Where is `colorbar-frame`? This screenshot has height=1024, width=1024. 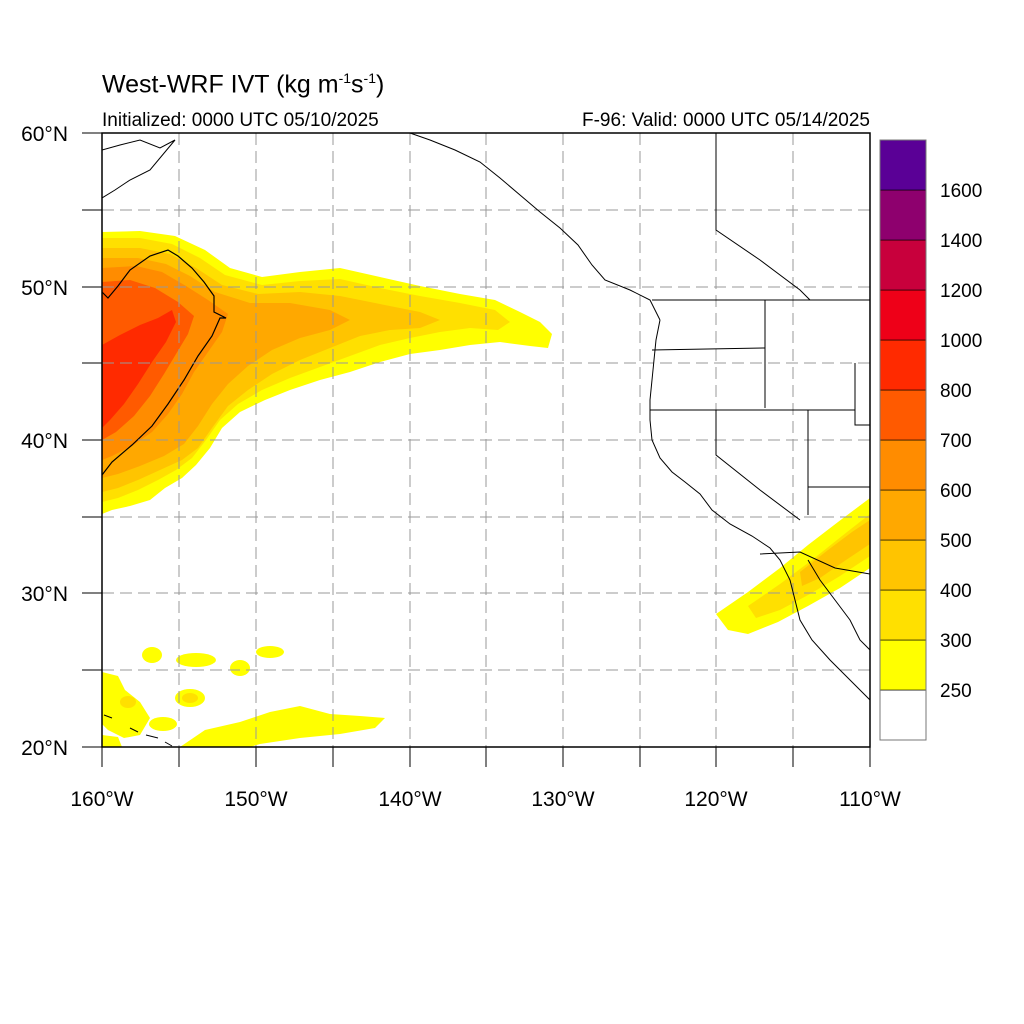 colorbar-frame is located at coordinates (903, 440).